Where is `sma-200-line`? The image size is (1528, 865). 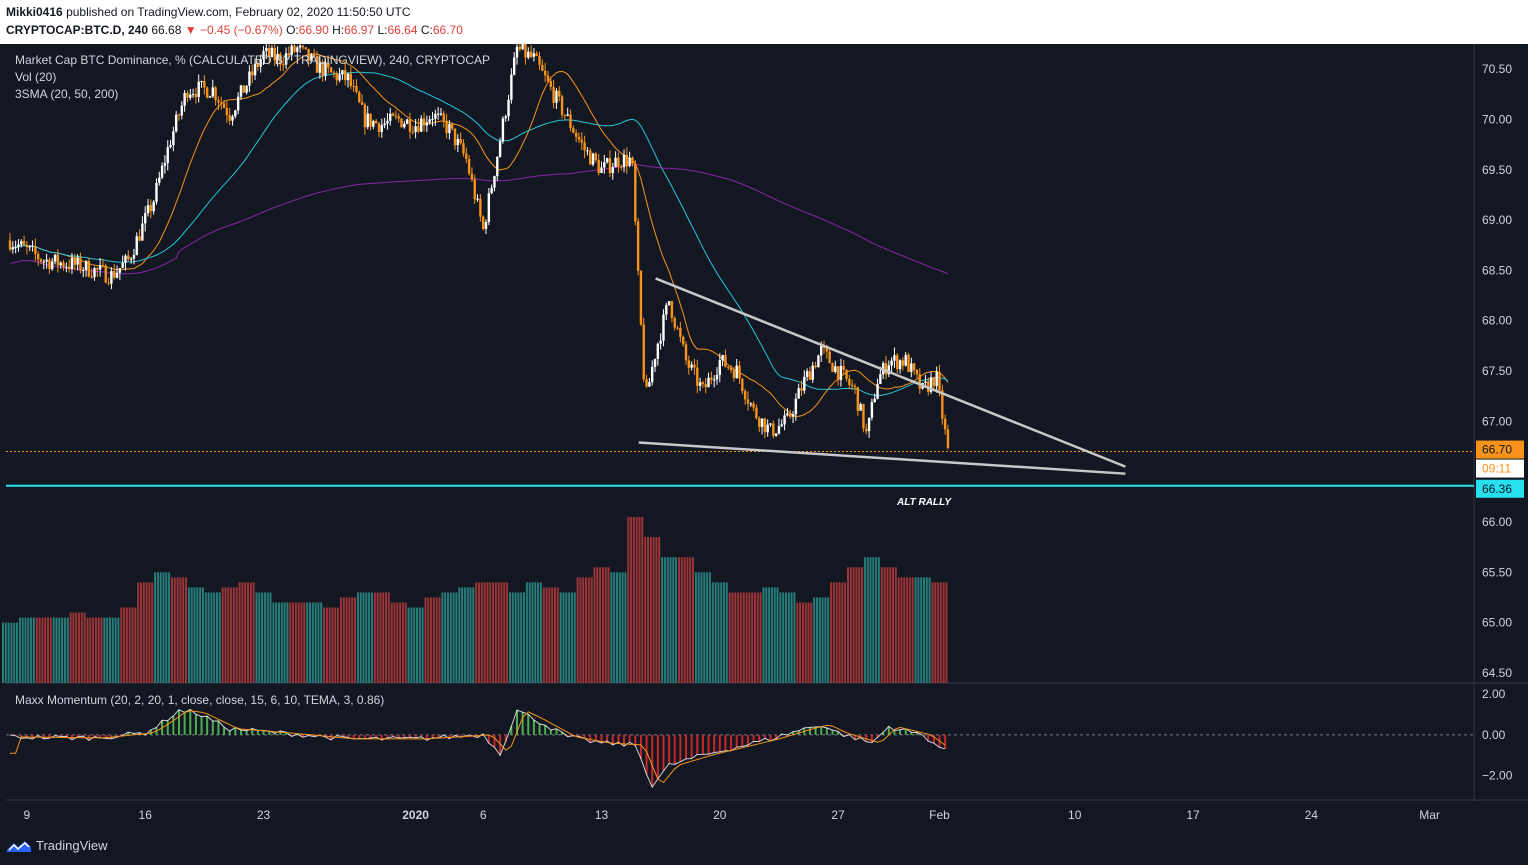
sma-200-line is located at coordinates (479, 219).